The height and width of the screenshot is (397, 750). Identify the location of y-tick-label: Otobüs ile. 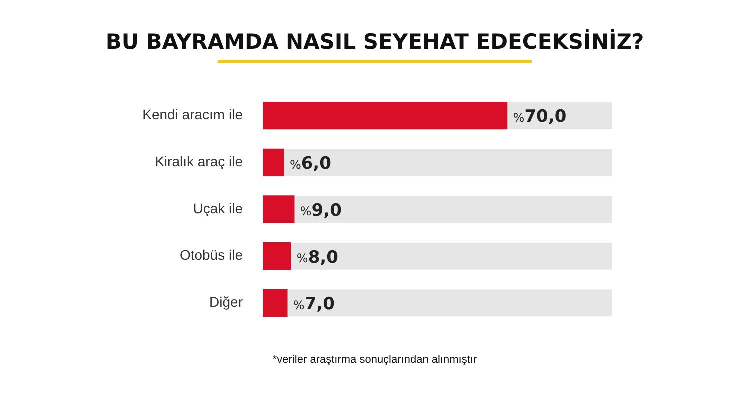
(212, 255).